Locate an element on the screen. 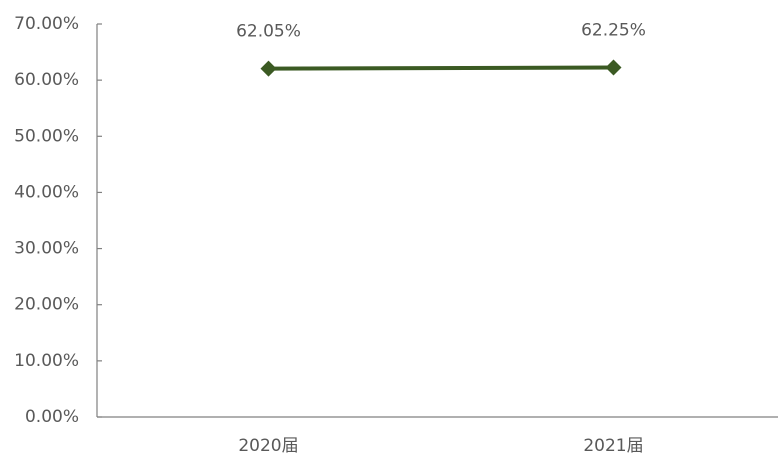  y-tick-label: 70.00% is located at coordinates (46, 24).